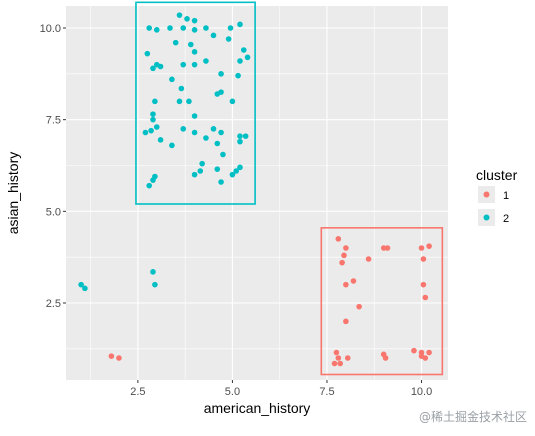 This screenshot has height=436, width=535. What do you see at coordinates (53, 212) in the screenshot?
I see `y-tick-label: 5.0` at bounding box center [53, 212].